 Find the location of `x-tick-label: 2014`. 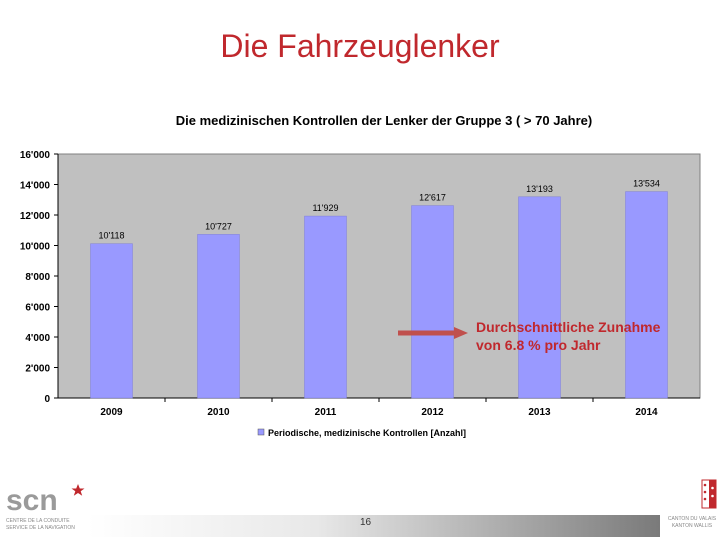

x-tick-label: 2014 is located at coordinates (646, 412).